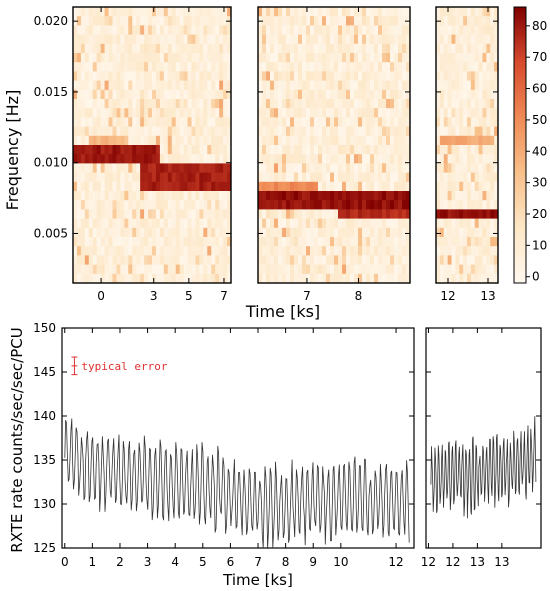  I want to click on heatmap-y-tick: 0.010, so click(51, 163).